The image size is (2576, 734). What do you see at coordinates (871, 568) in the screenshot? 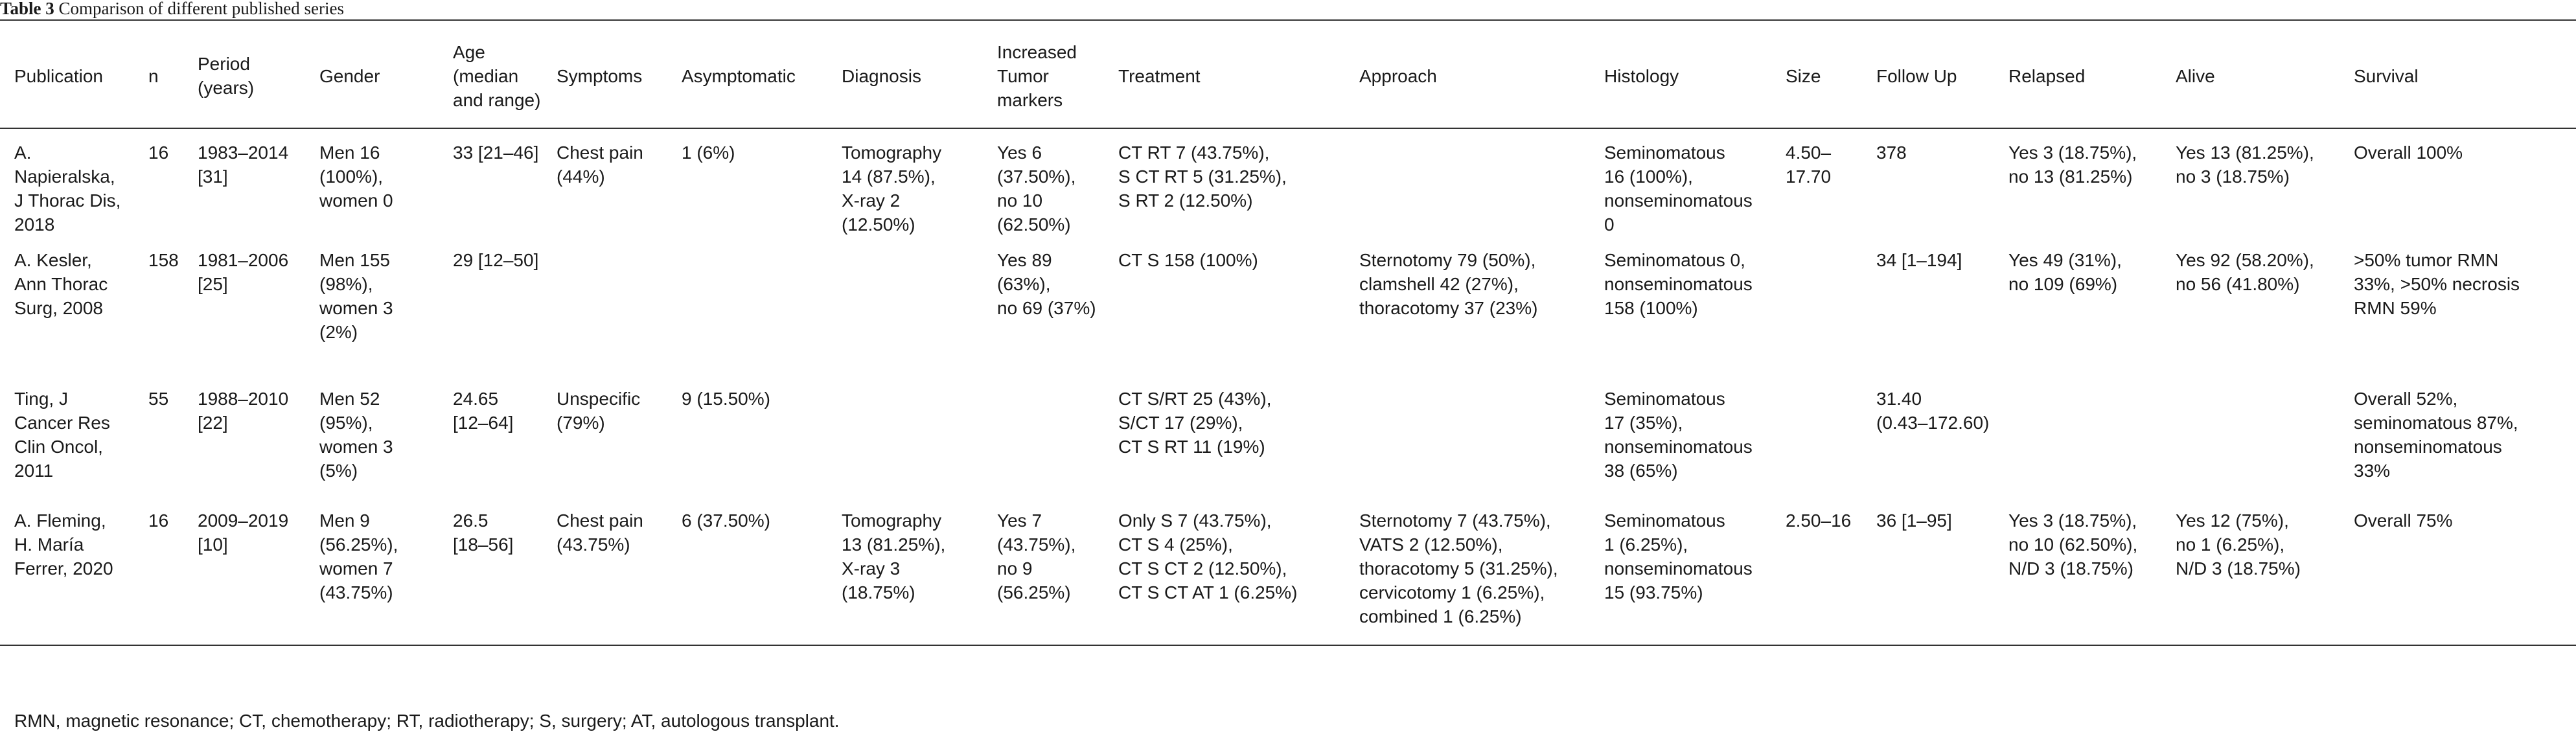
I see `cell-text-line: X-ray 3` at bounding box center [871, 568].